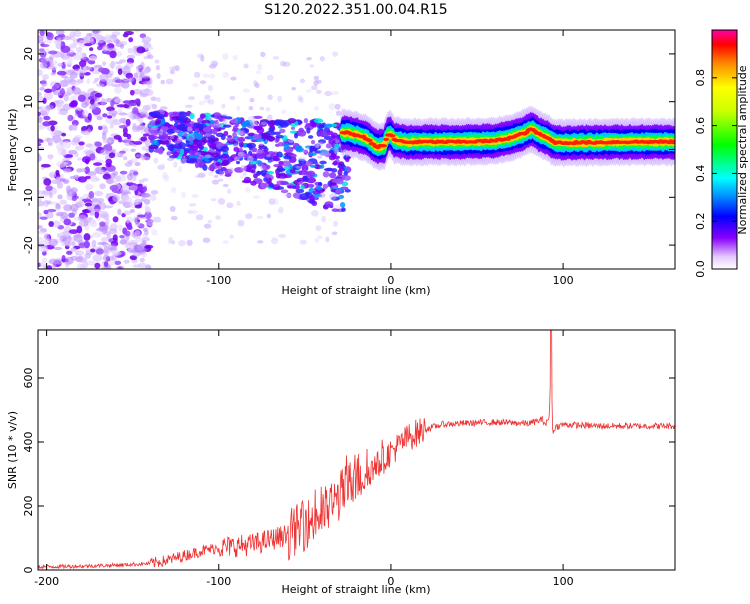 This screenshot has height=604, width=750. Describe the element at coordinates (700, 126) in the screenshot. I see `colorbar-tick-label: 0.6` at that location.